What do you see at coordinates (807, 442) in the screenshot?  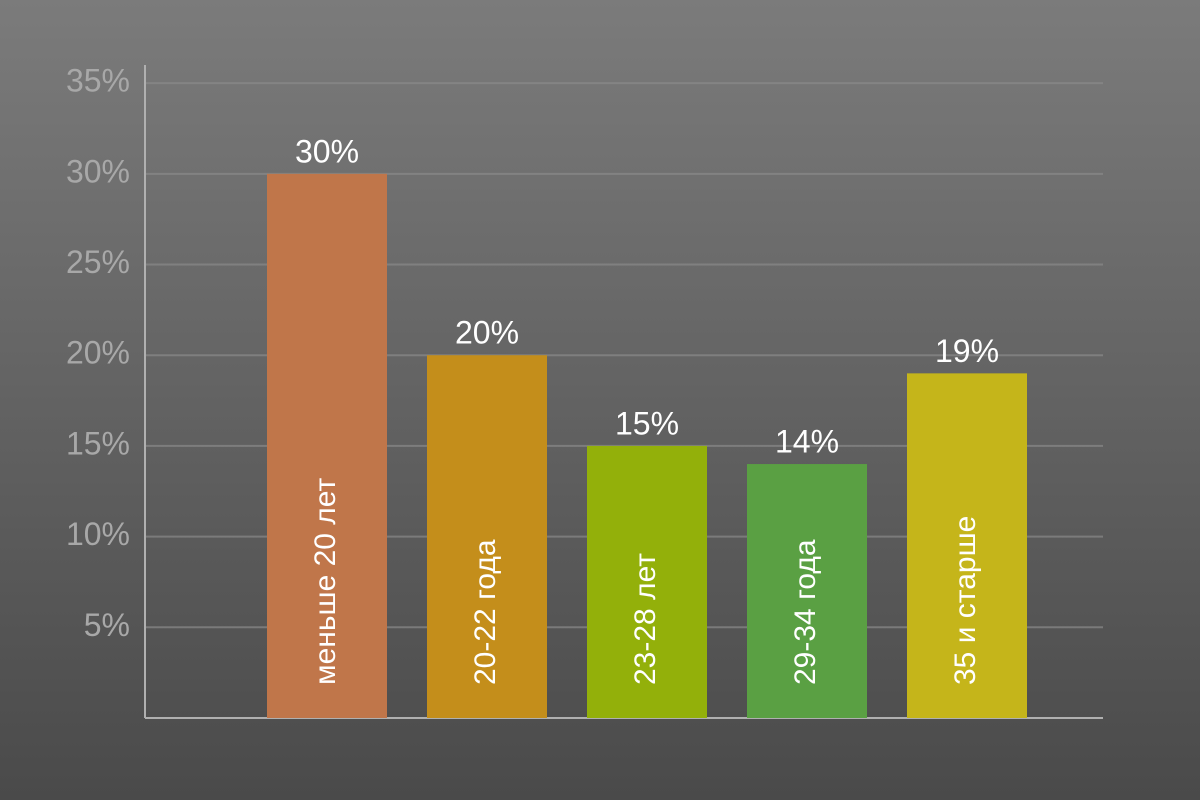 I see `value-label: 14%` at bounding box center [807, 442].